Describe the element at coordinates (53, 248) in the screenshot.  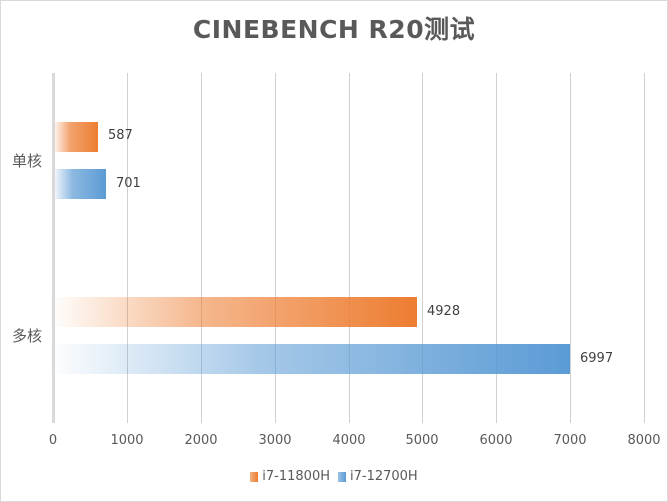
I see `y-axis-line` at that location.